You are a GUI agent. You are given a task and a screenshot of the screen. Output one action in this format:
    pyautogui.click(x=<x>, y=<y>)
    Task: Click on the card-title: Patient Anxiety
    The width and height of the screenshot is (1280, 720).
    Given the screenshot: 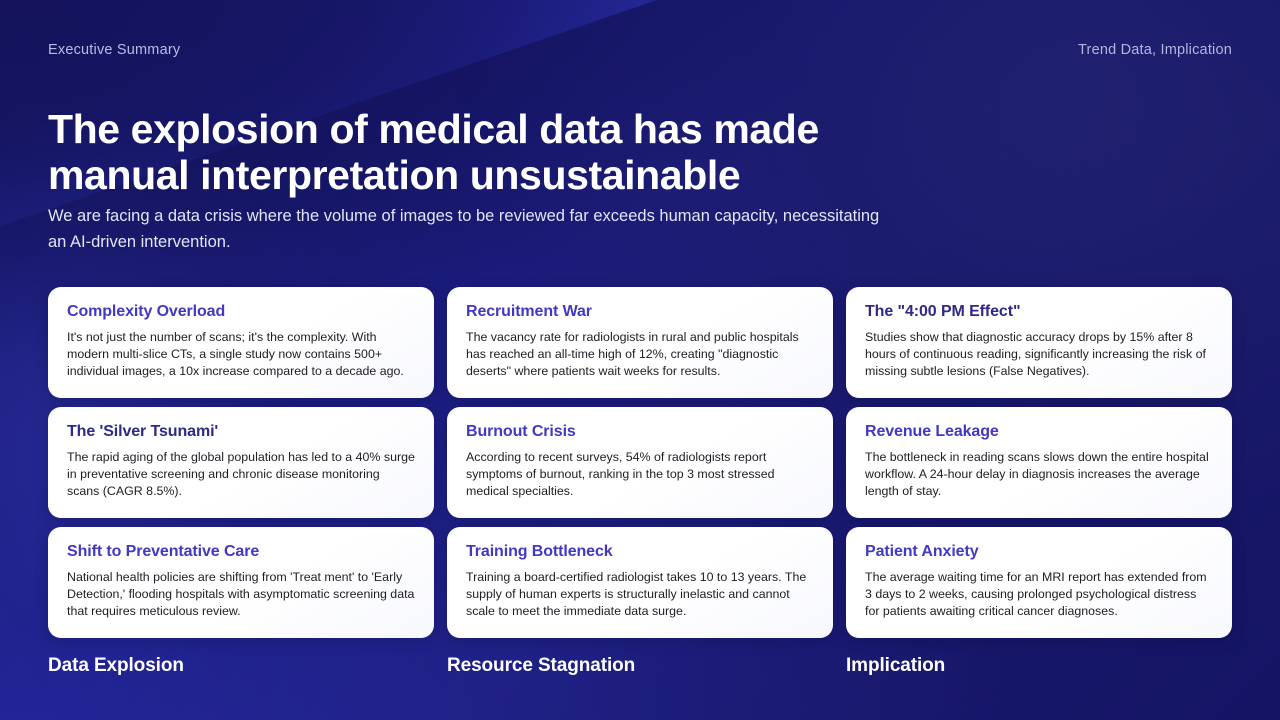 What is the action you would take?
    pyautogui.click(x=922, y=551)
    